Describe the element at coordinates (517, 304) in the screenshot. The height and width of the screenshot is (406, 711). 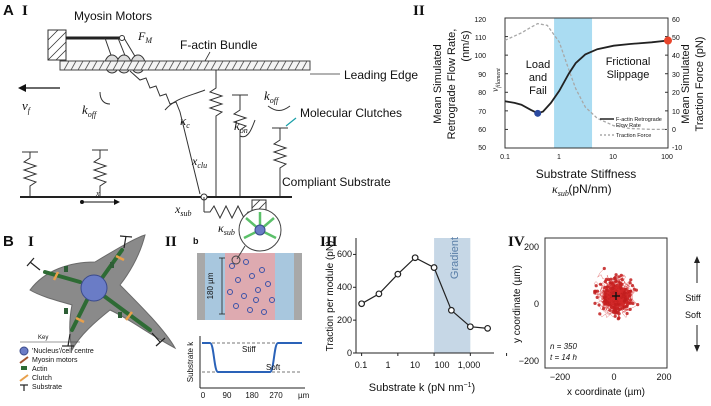
I see `b4-ylabel: y coordinate (µm)` at that location.